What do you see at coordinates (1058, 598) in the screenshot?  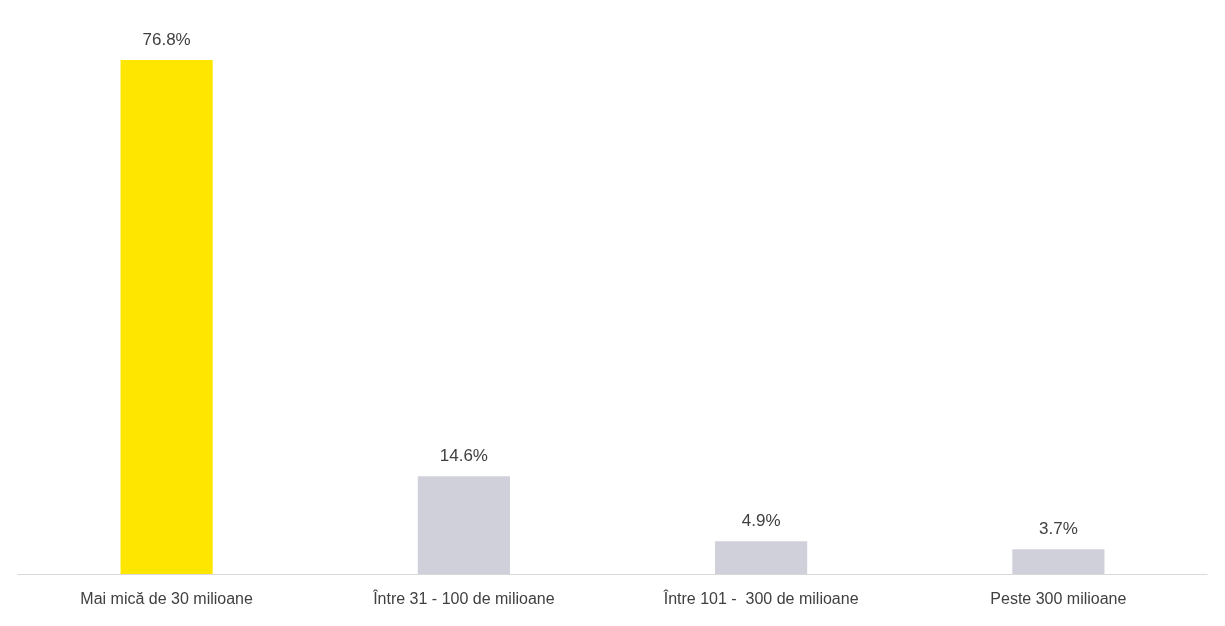 I see `x-tick-label: Peste 300 milioane` at bounding box center [1058, 598].